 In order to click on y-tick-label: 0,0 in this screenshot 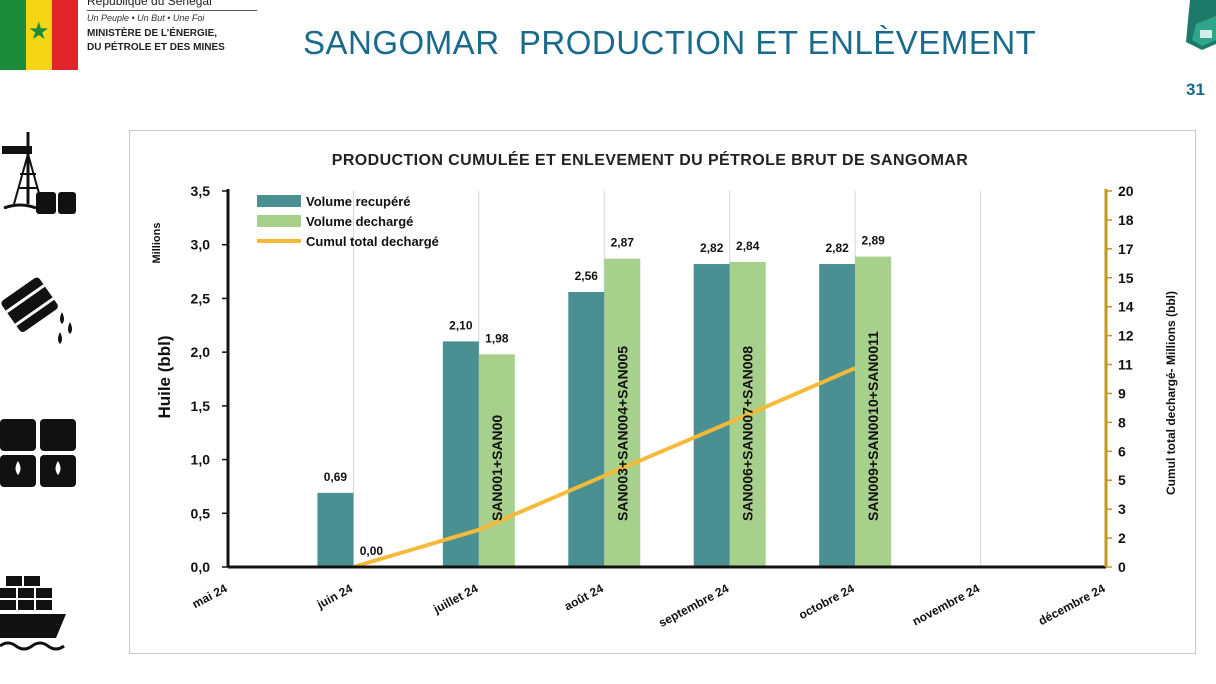, I will do `click(201, 567)`.